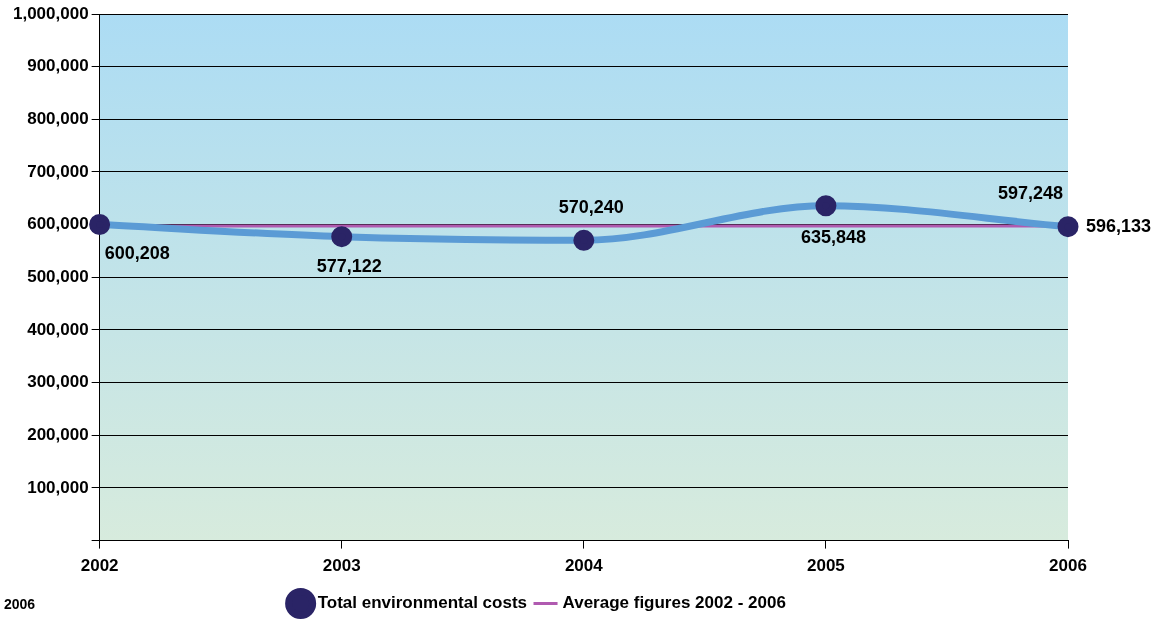  I want to click on legend-label: Total environmental costs, so click(422, 603).